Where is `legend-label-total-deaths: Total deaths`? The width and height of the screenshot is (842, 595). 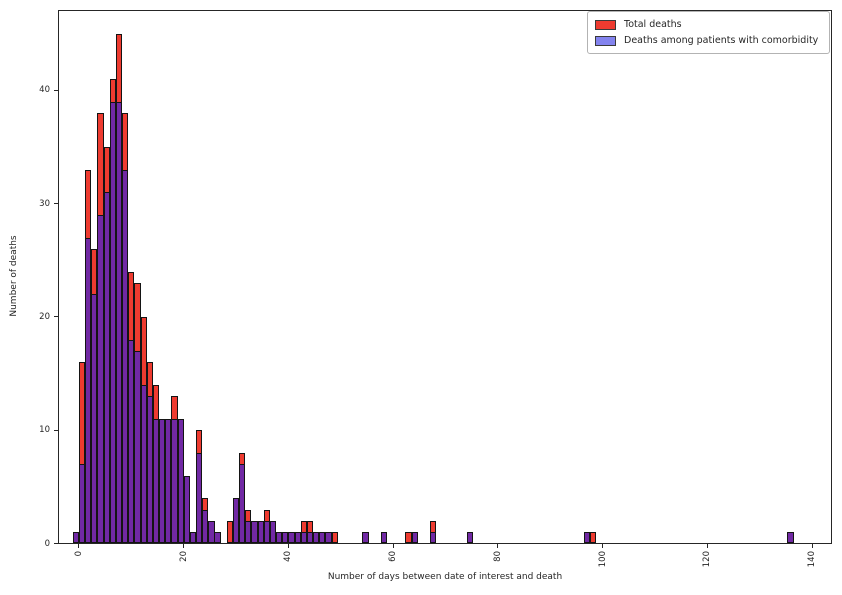 legend-label-total-deaths: Total deaths is located at coordinates (653, 24).